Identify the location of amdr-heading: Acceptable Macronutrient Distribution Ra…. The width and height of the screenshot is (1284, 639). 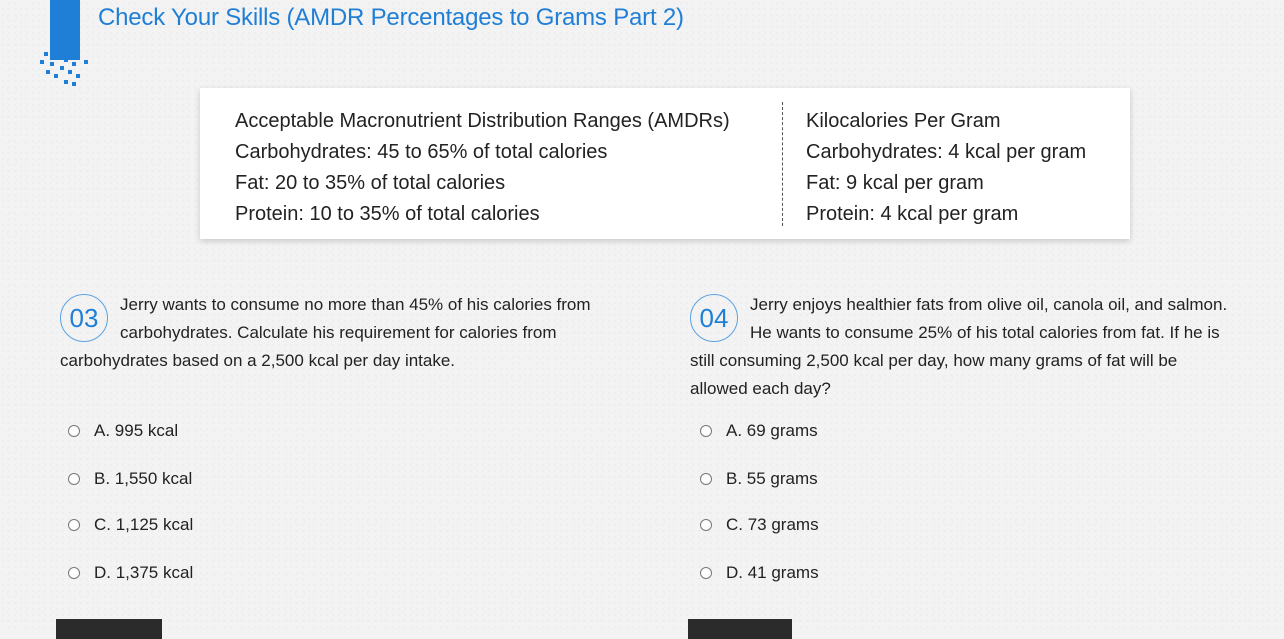
(482, 121).